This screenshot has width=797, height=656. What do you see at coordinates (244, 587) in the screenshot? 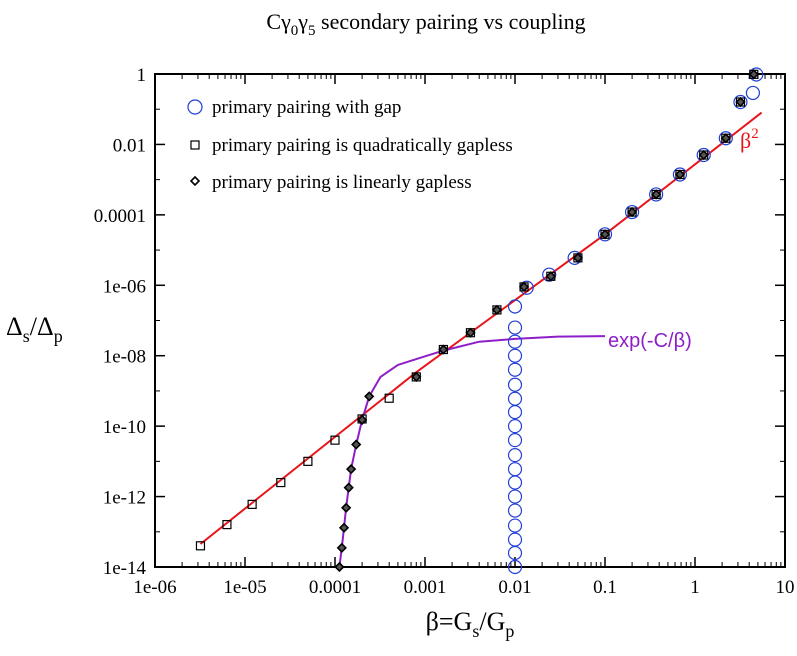
I see `x-tick-label: 1e-05` at bounding box center [244, 587].